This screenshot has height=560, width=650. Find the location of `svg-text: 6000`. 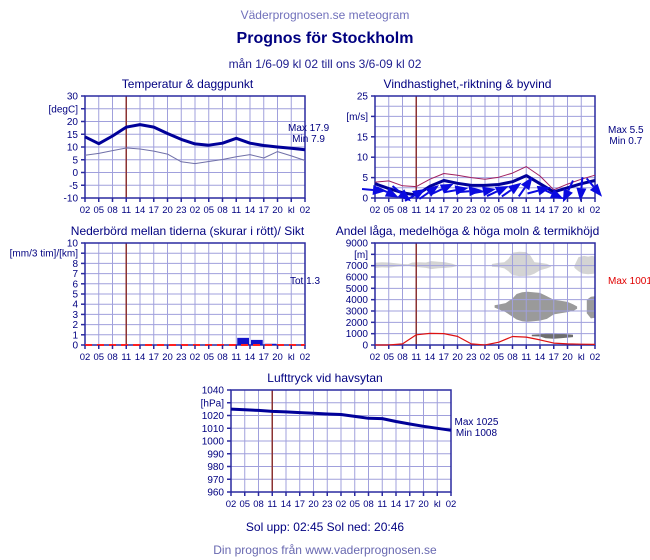

svg-text: 6000 is located at coordinates (357, 278).